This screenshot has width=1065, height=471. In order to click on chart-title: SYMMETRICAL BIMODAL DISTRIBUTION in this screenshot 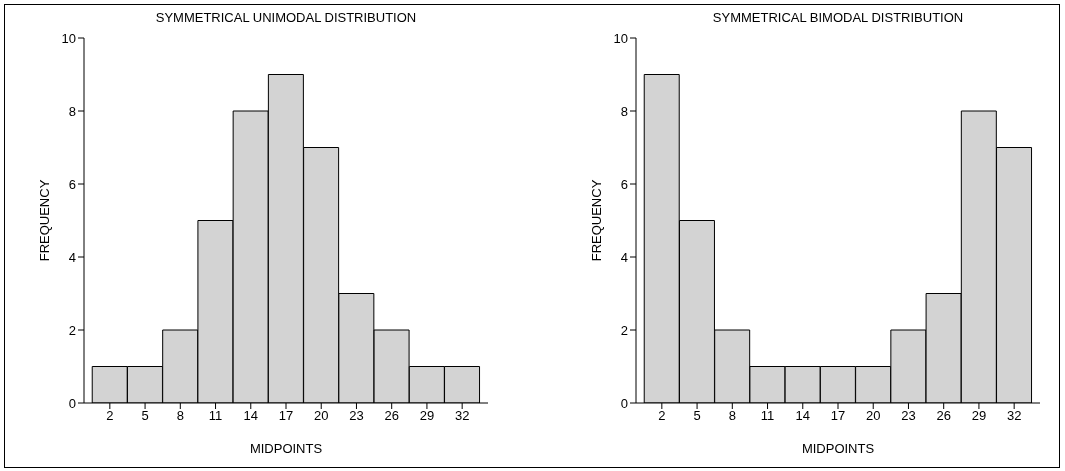, I will do `click(838, 17)`.